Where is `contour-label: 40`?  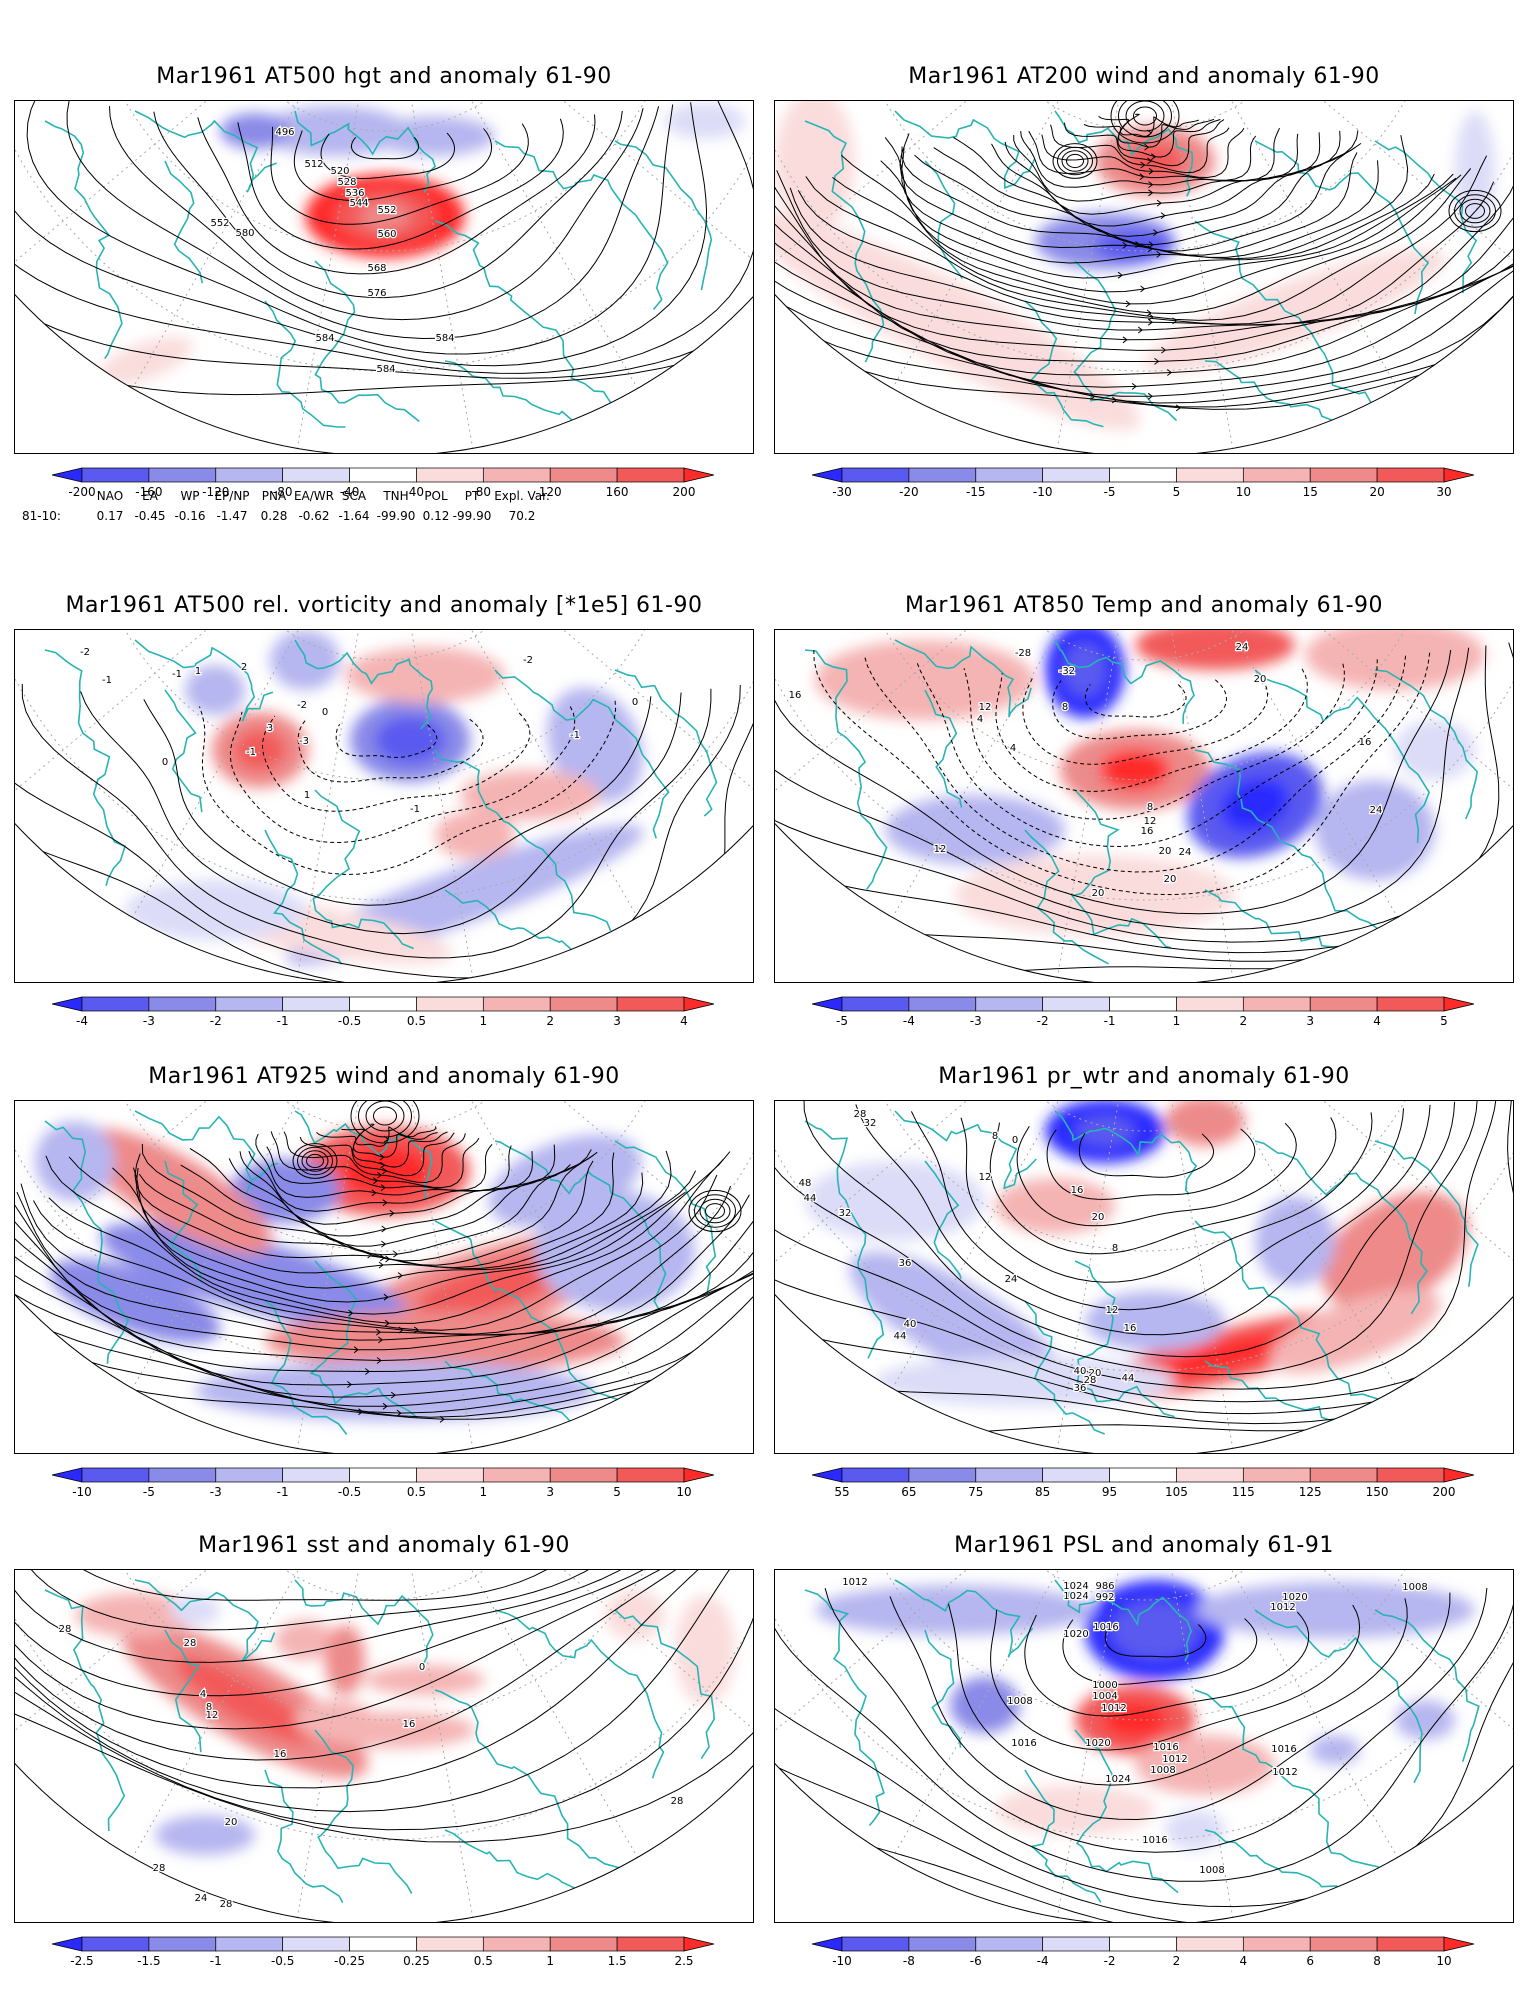
contour-label: 40 is located at coordinates (910, 1324).